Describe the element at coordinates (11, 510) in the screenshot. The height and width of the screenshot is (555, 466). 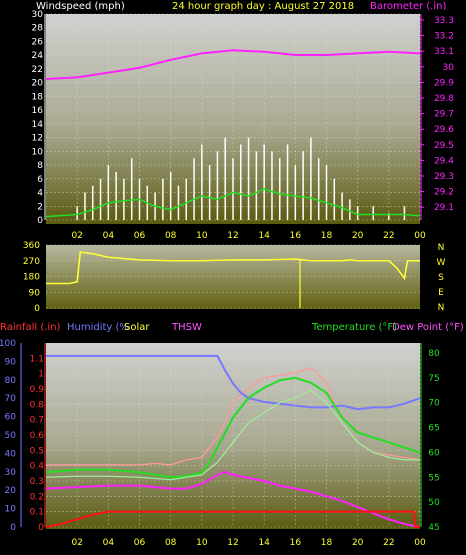
I see `humidity-tick-label: 10` at that location.